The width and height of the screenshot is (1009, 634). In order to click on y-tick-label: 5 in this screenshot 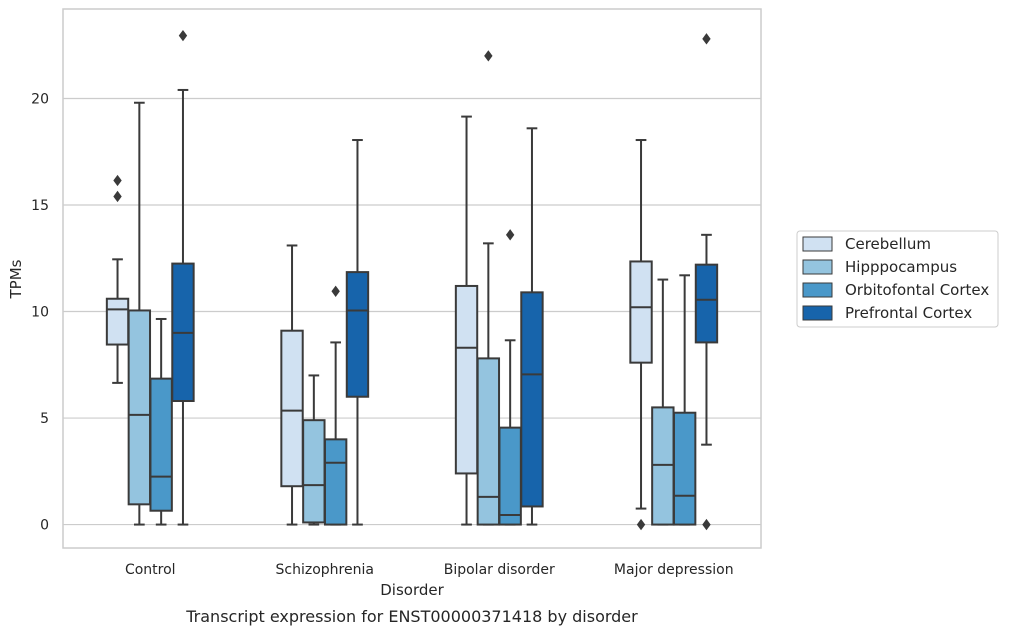, I will do `click(44, 419)`.